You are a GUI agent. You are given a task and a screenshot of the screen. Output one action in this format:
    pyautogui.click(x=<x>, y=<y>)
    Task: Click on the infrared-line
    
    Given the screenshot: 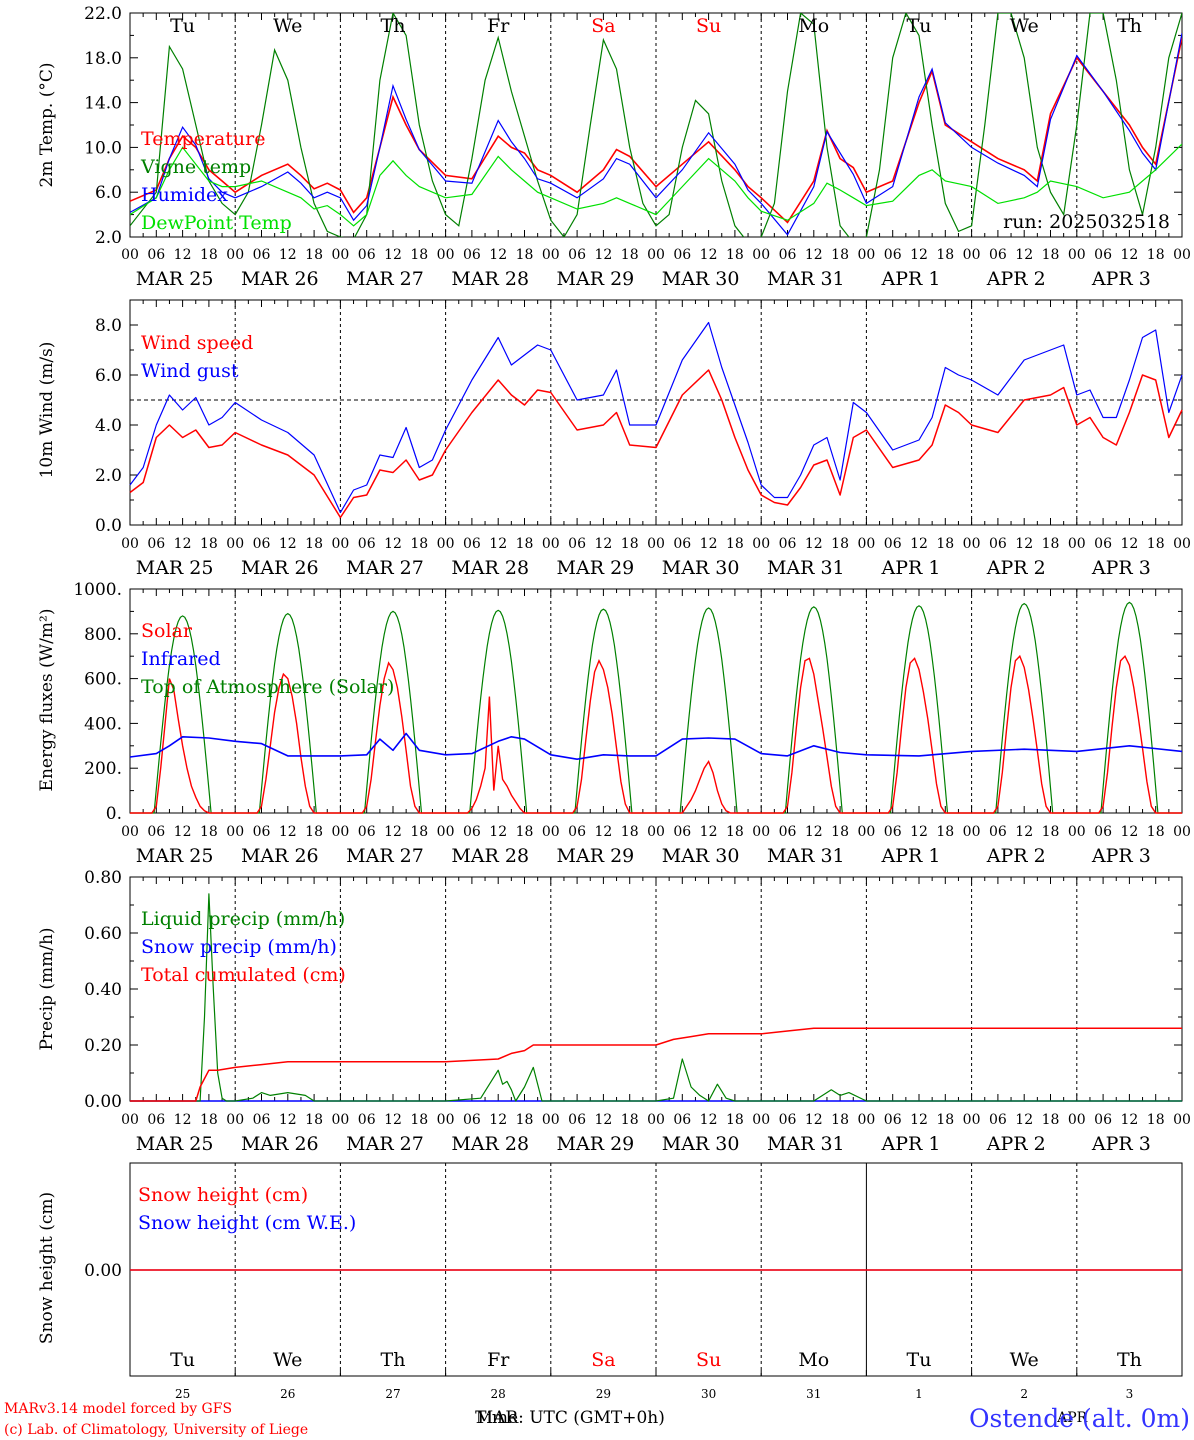 What is the action you would take?
    pyautogui.click(x=656, y=746)
    